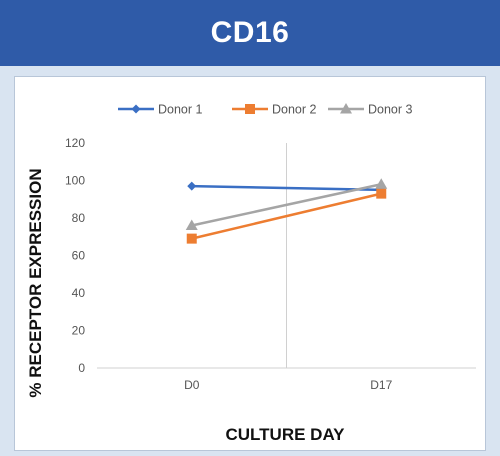  Describe the element at coordinates (75, 143) in the screenshot. I see `y-tick-label-120: 120` at that location.